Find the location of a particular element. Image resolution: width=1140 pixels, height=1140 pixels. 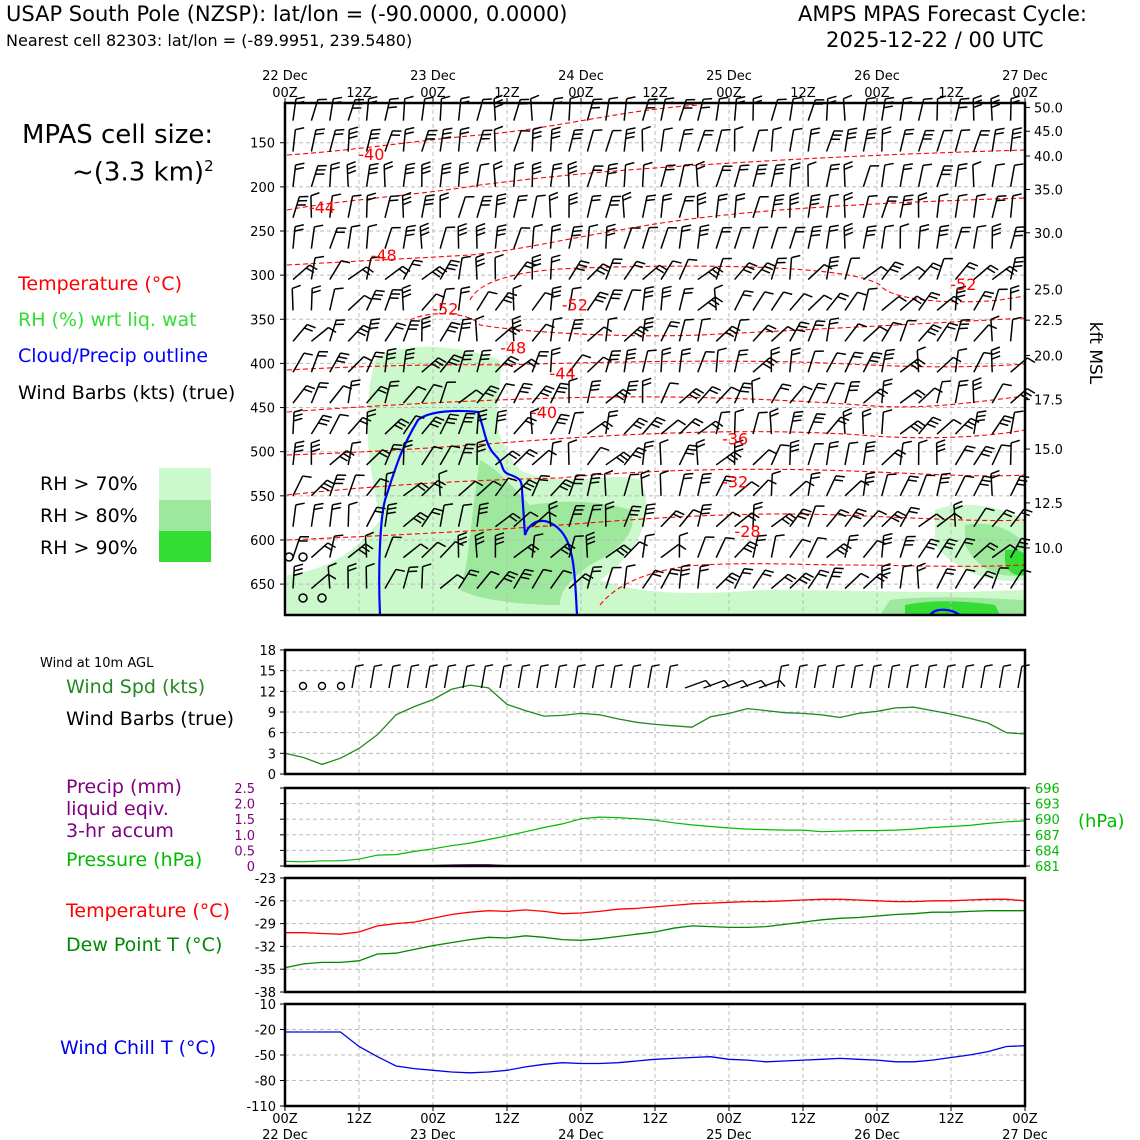

wind-barbs-label: Wind Barbs (true) is located at coordinates (150, 719).